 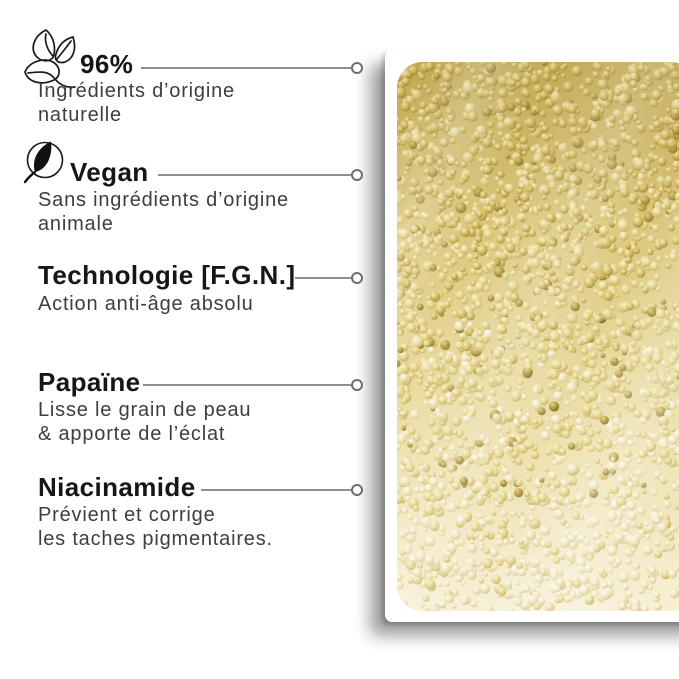 I want to click on feature-title: Niacinamide, so click(x=117, y=487).